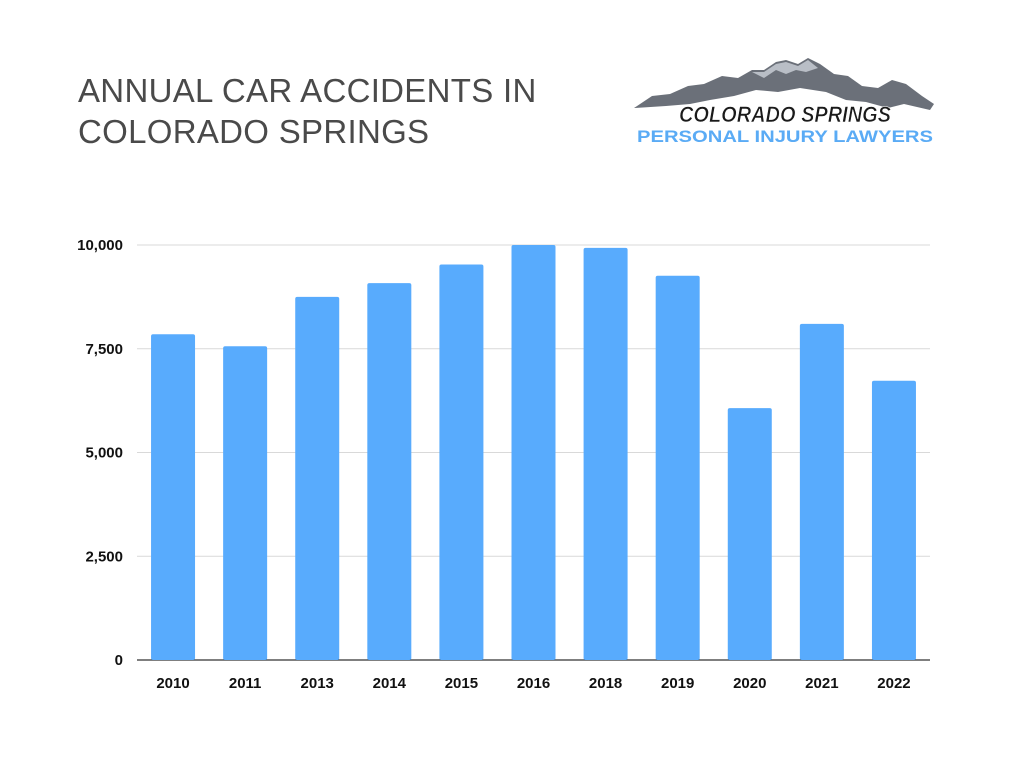  I want to click on chart-title-line-2: COLORADO SPRINGS, so click(254, 131).